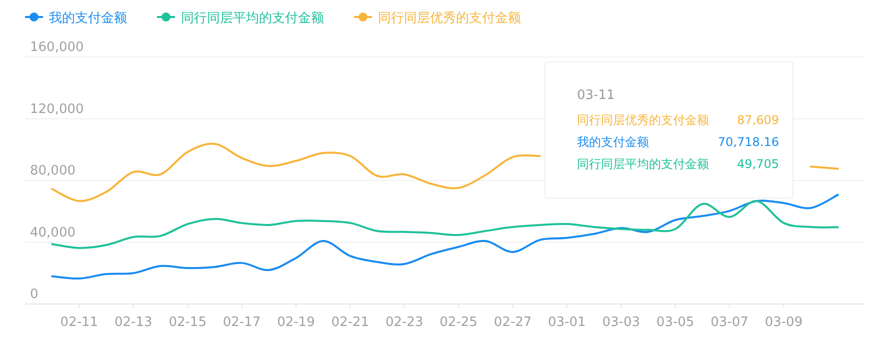 This screenshot has width=887, height=337. Describe the element at coordinates (53, 171) in the screenshot. I see `y-tick-label: 80,000` at that location.